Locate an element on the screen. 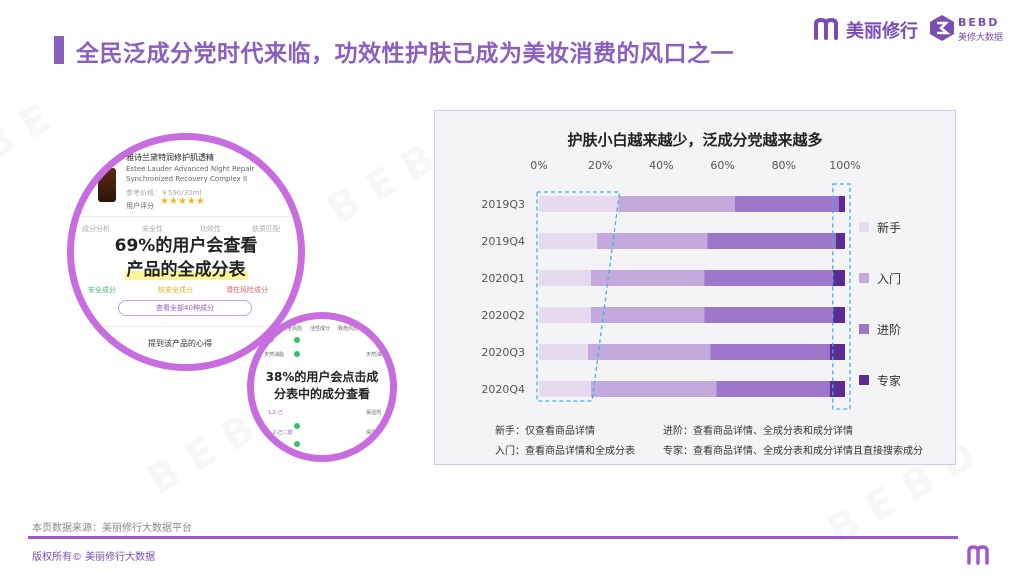 This screenshot has width=1024, height=576. note-expert: 专家：查看商品详情、全成分表和成分详情且直接搜索成分 is located at coordinates (793, 451).